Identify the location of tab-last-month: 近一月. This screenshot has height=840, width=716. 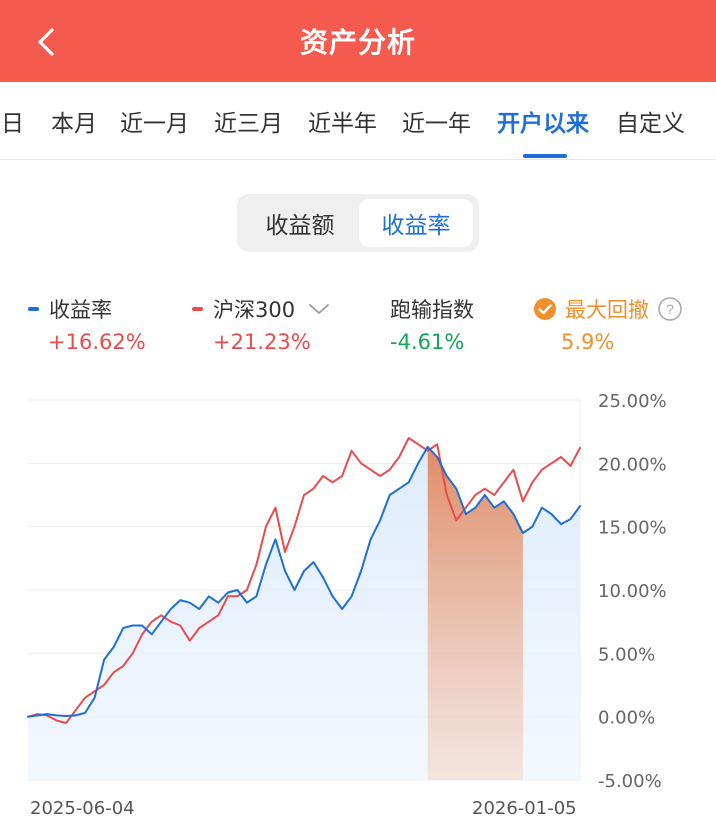
(154, 124).